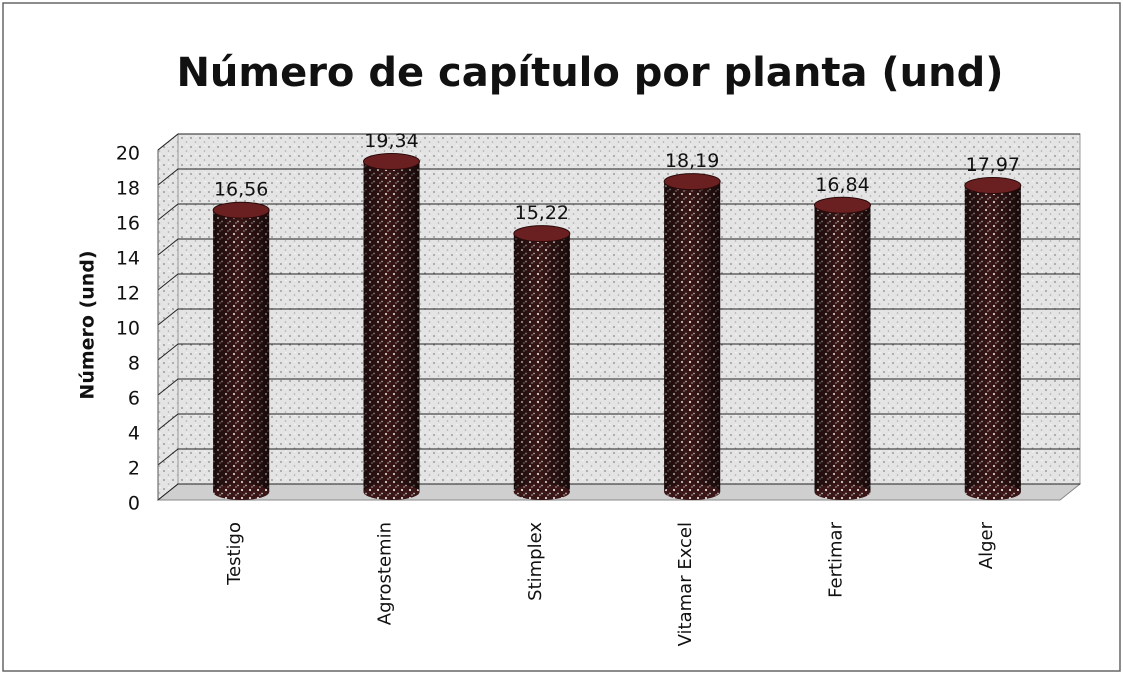 The height and width of the screenshot is (674, 1123). I want to click on y-tick-label: 0, so click(134, 504).